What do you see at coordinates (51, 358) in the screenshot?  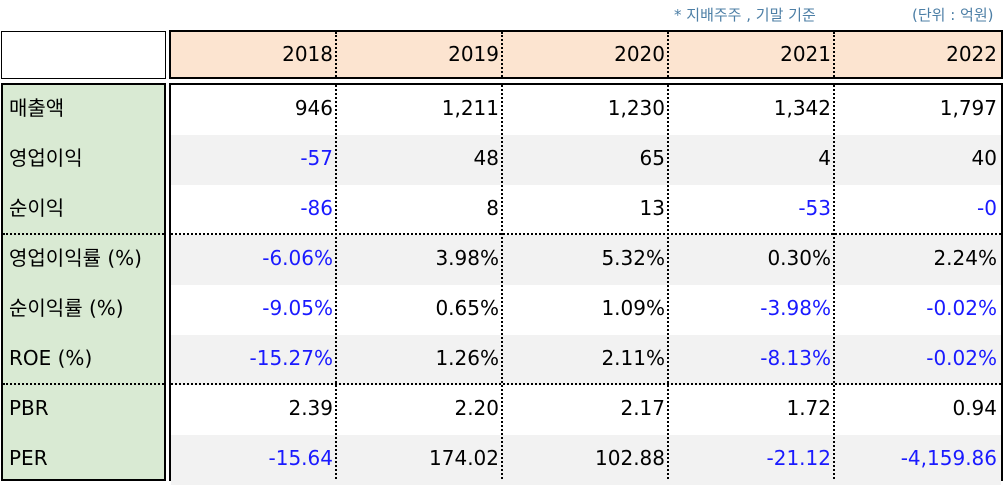 I see `row-label: ROE (%)` at bounding box center [51, 358].